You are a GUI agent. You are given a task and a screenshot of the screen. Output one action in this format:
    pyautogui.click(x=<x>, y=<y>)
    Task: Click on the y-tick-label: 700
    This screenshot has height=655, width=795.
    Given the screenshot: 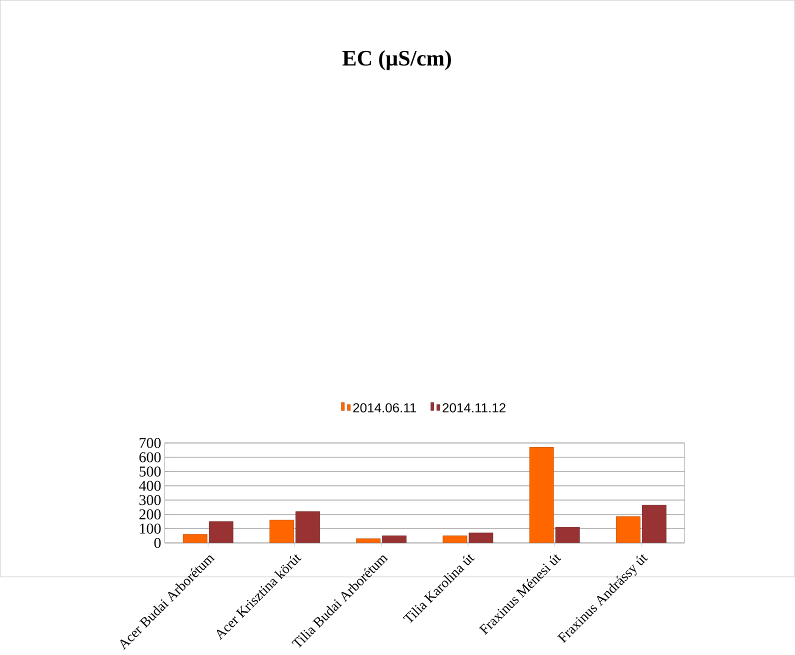 What is the action you would take?
    pyautogui.click(x=150, y=443)
    